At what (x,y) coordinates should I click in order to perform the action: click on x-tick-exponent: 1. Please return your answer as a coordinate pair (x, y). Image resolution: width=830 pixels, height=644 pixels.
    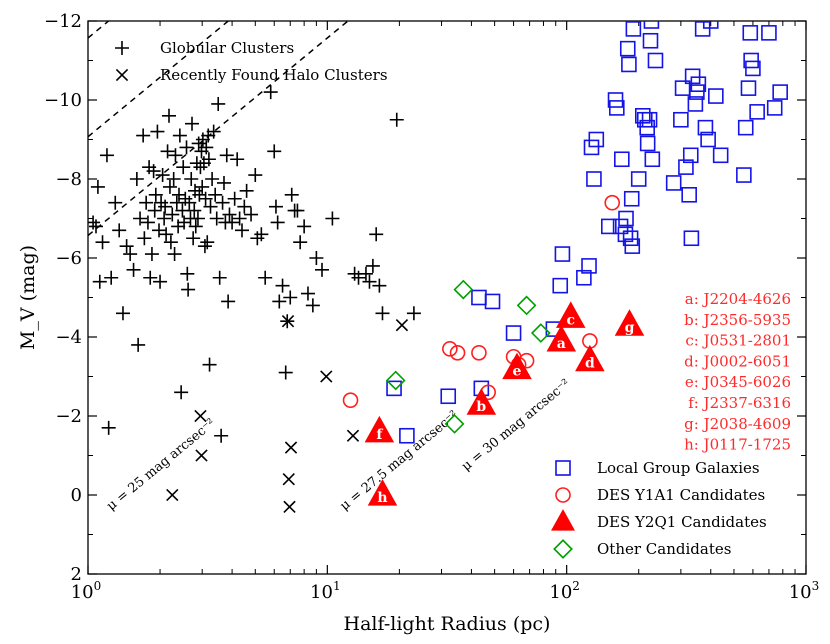
    Looking at the image, I should click on (337, 586).